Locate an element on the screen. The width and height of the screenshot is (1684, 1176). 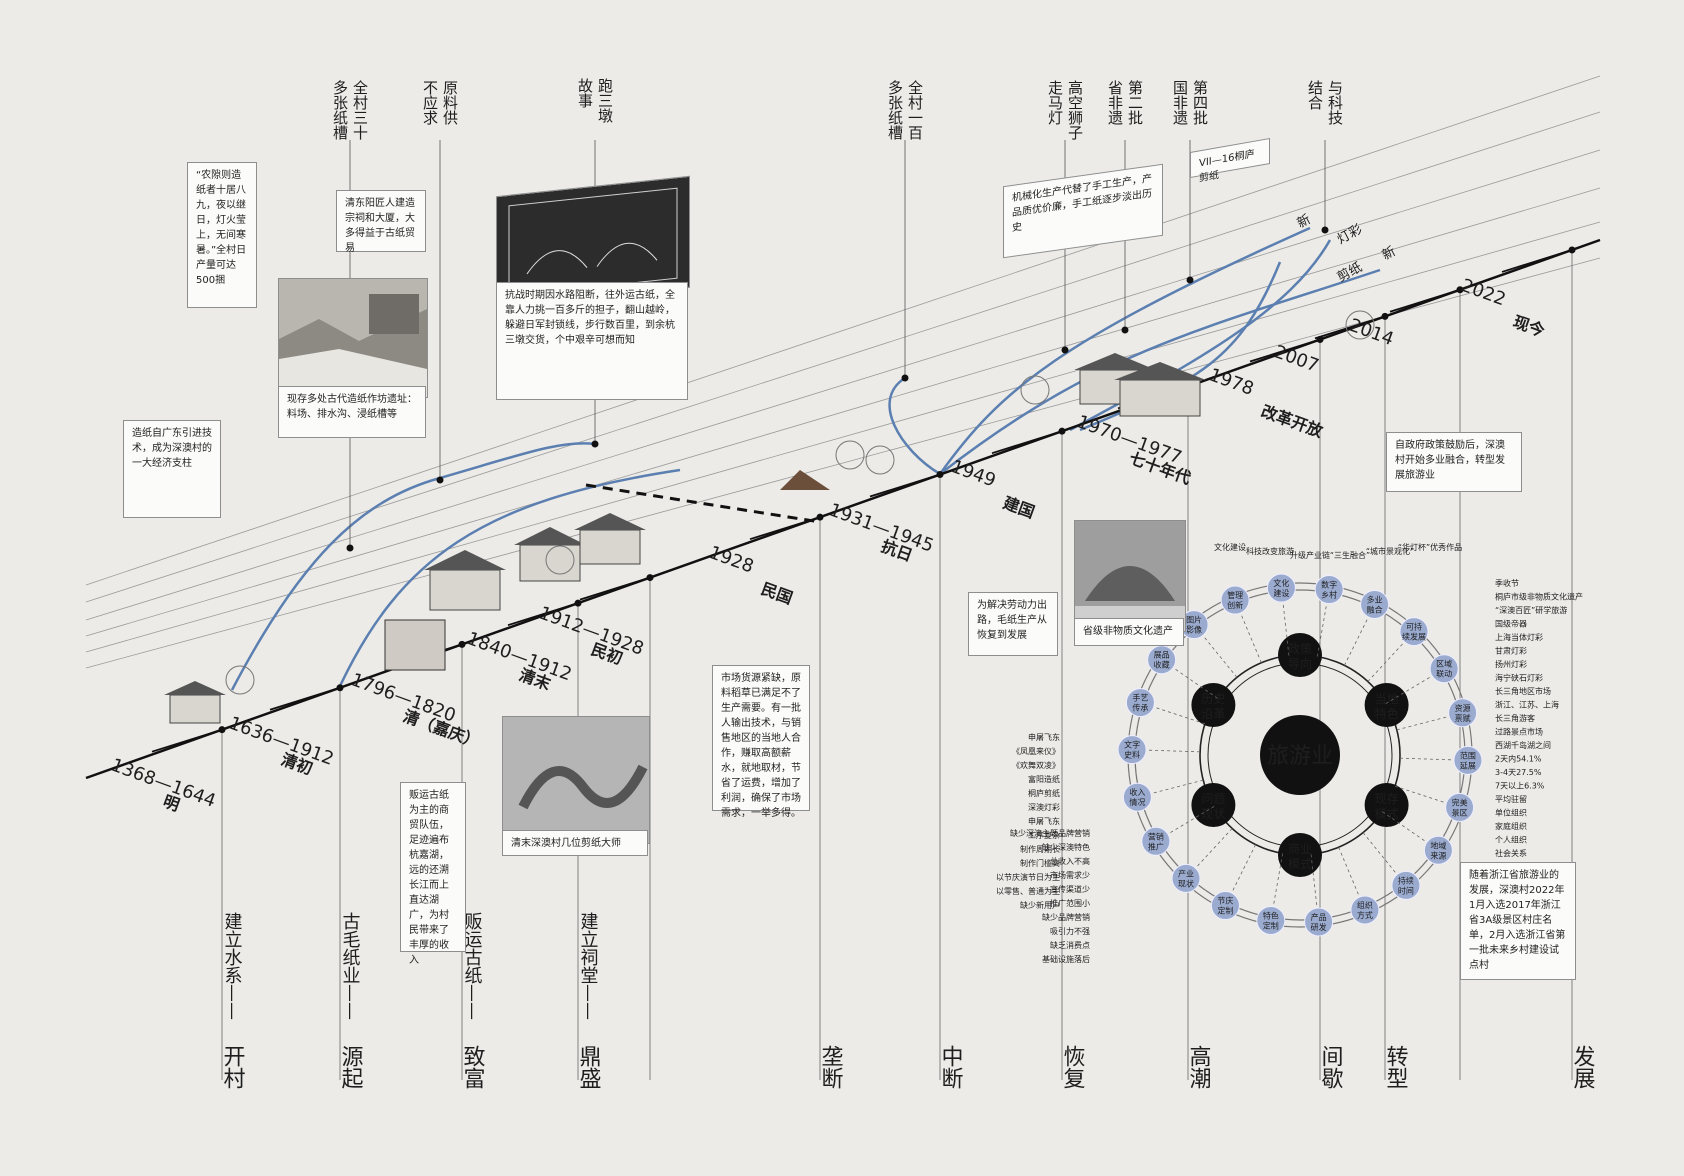
outer-label-b-1: 融合 is located at coordinates (1375, 609).